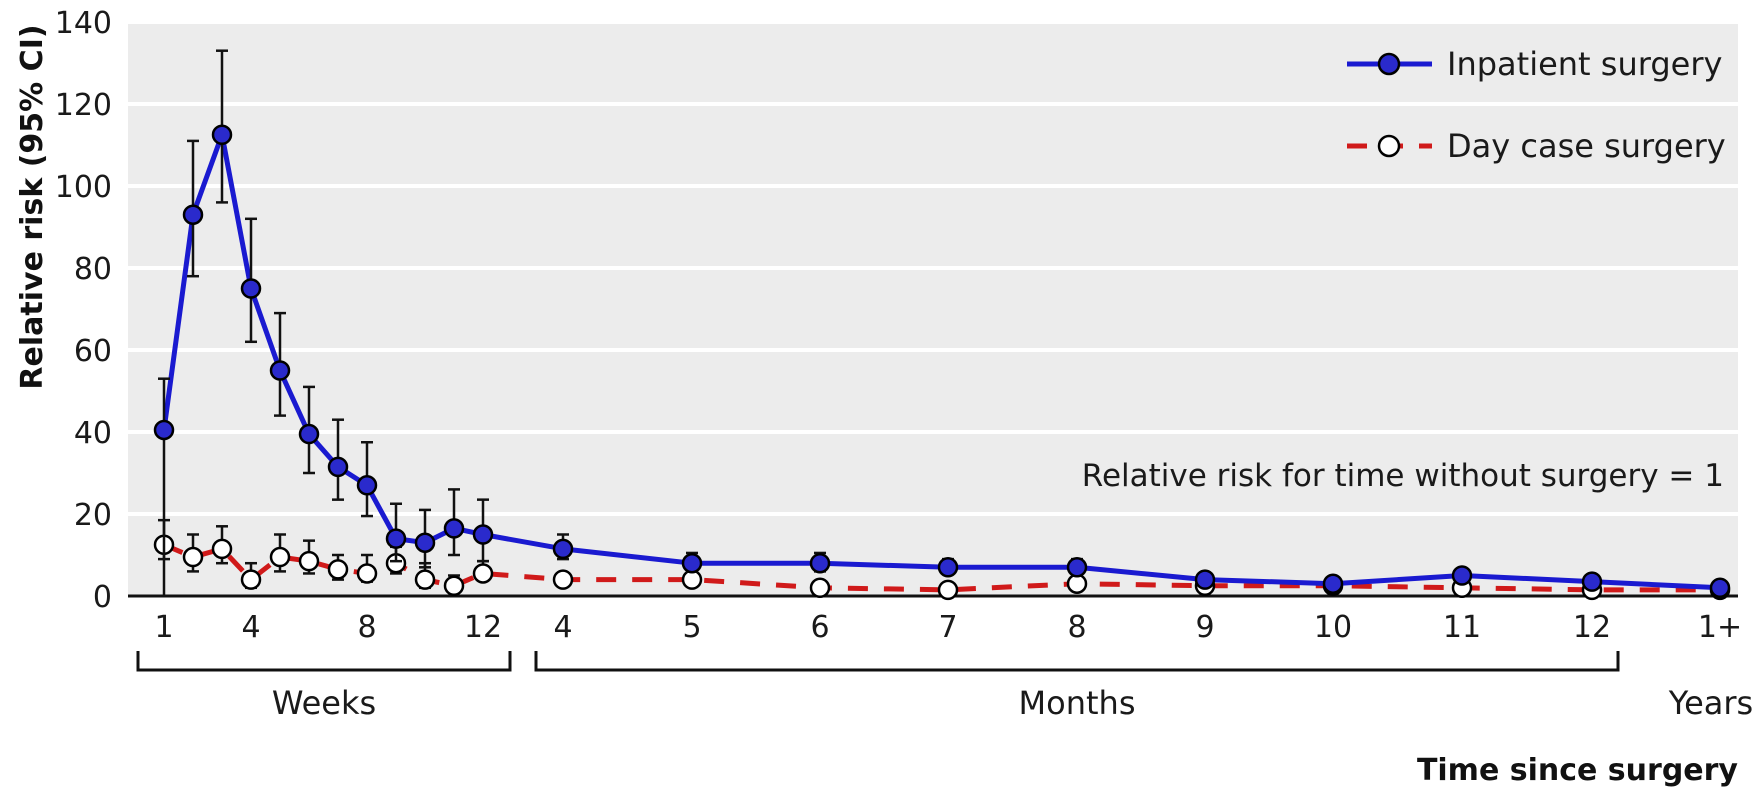  I want to click on y-tick-labels: 0 20 40 60 80 100 120 140, so click(83, 310).